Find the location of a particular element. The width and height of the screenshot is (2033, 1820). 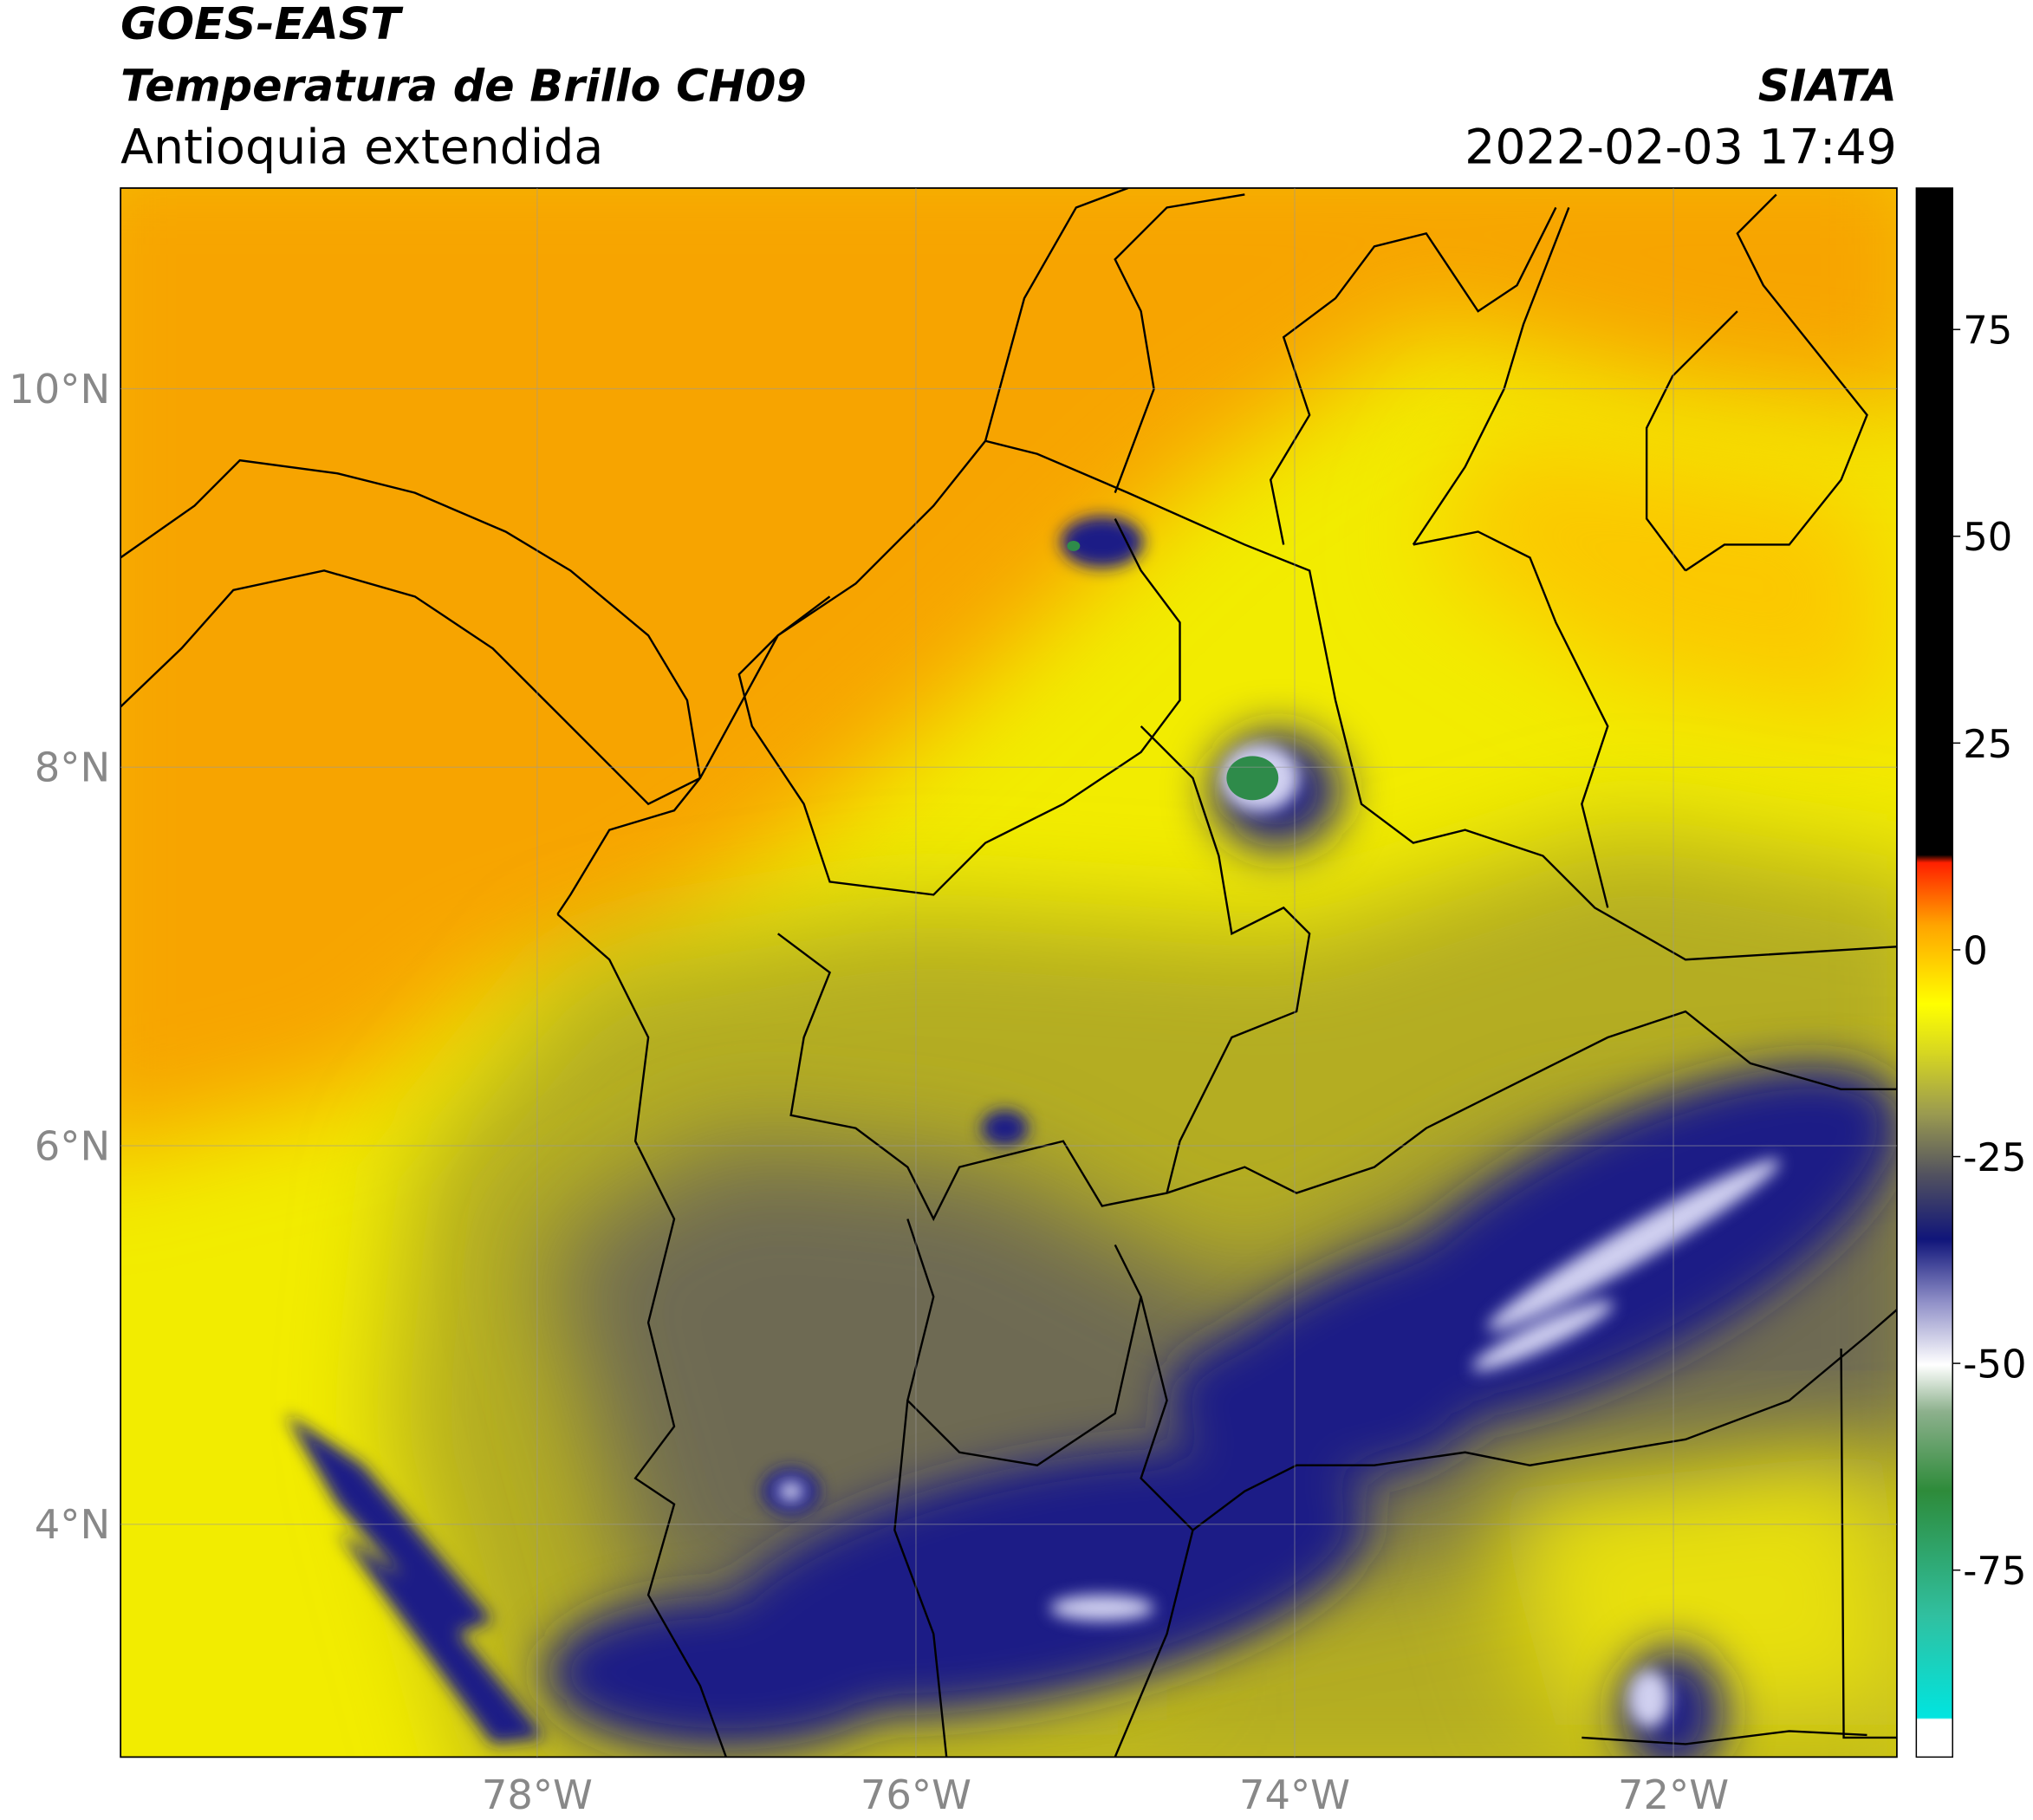

timestamp: 2022-02-03 17:49 is located at coordinates (1681, 148).